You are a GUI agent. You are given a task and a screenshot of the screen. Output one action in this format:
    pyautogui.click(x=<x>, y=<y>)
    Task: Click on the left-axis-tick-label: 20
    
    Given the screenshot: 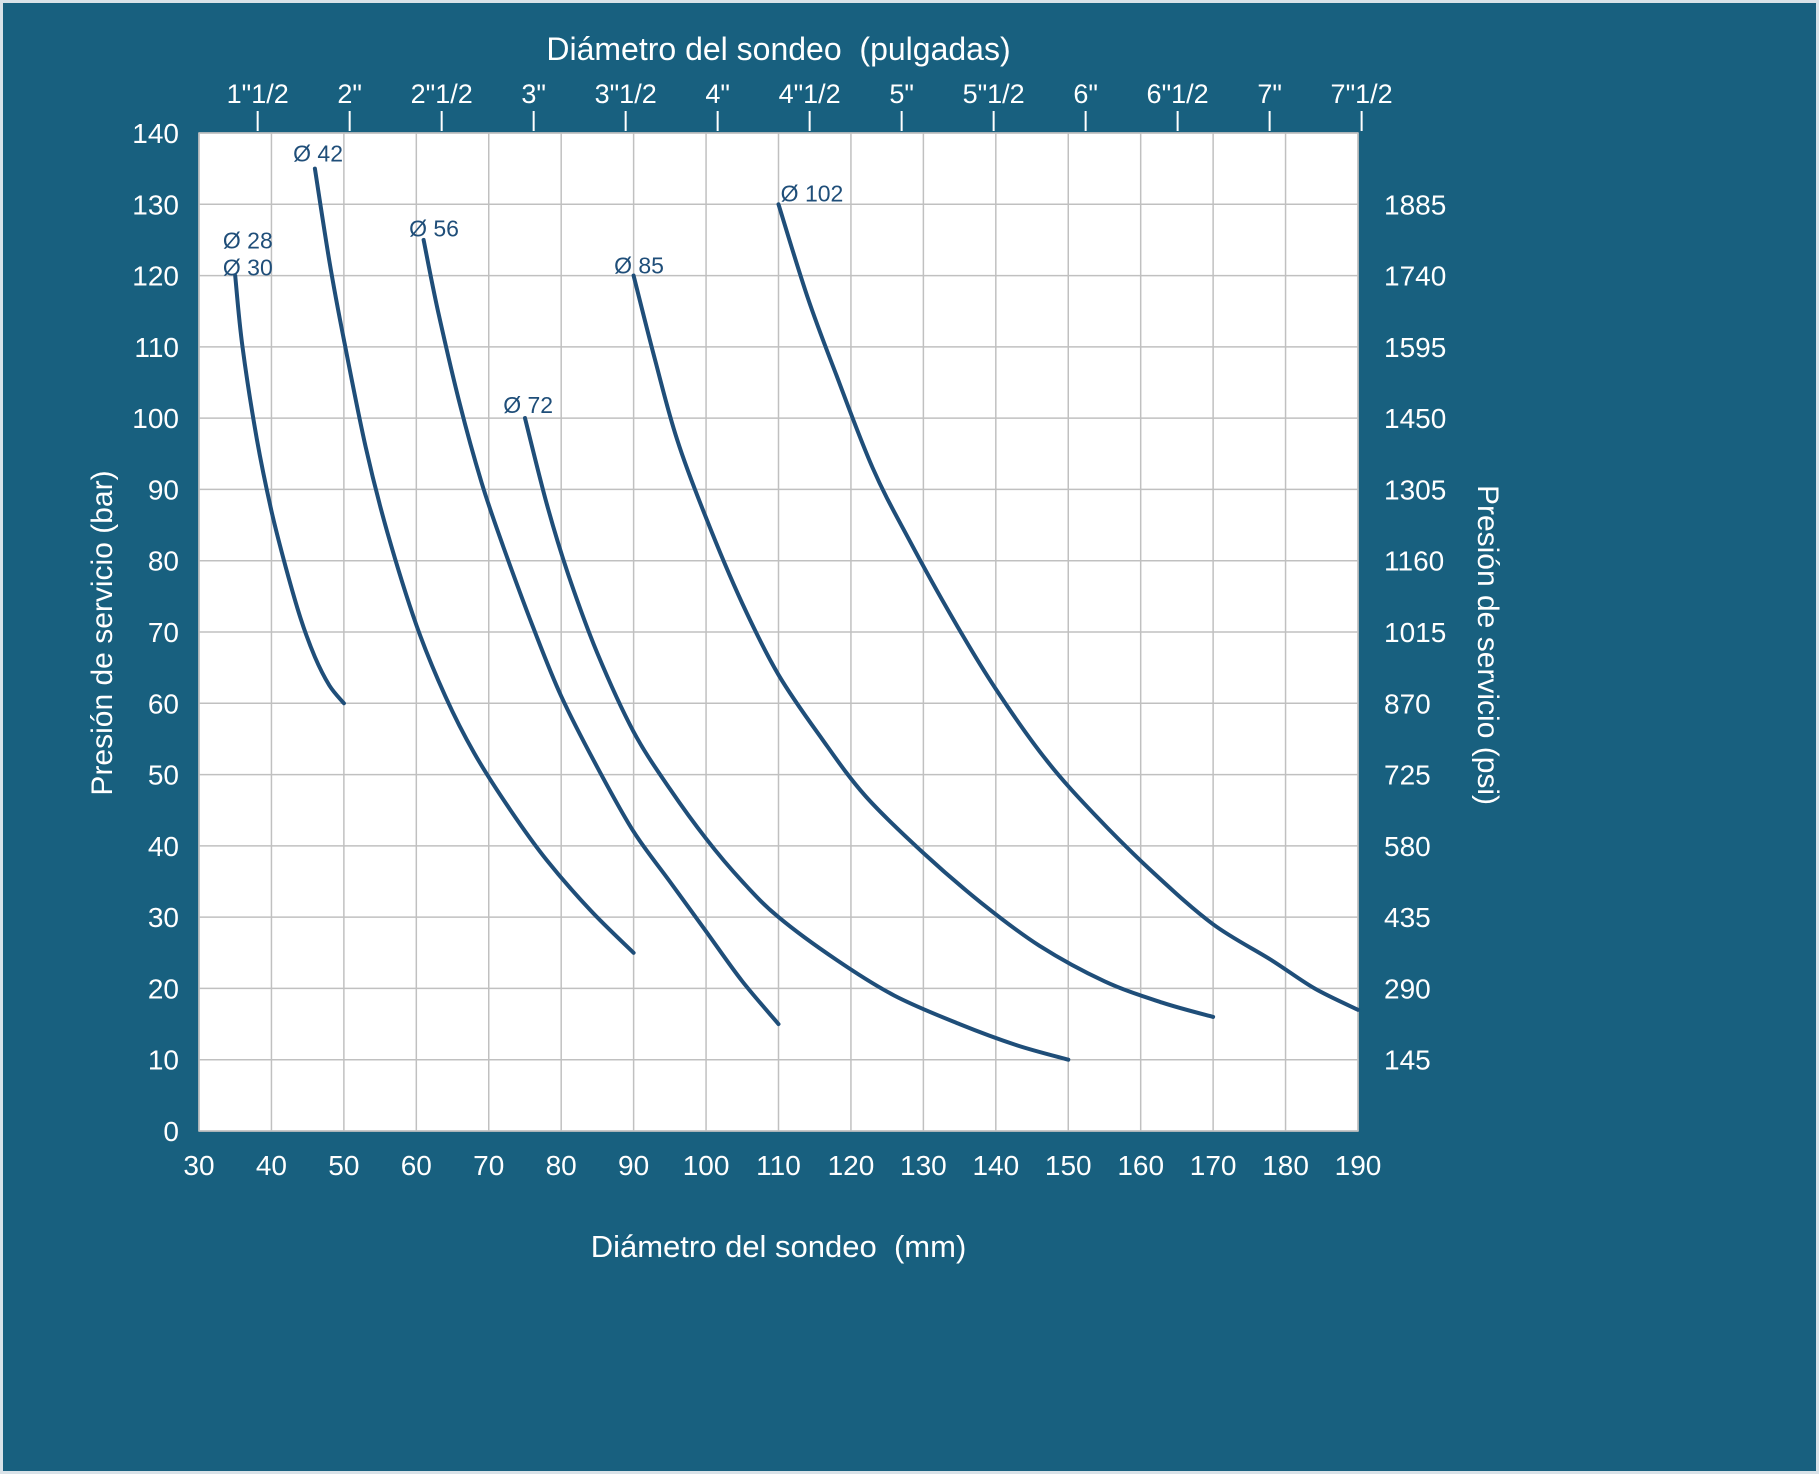 What is the action you would take?
    pyautogui.click(x=163, y=988)
    